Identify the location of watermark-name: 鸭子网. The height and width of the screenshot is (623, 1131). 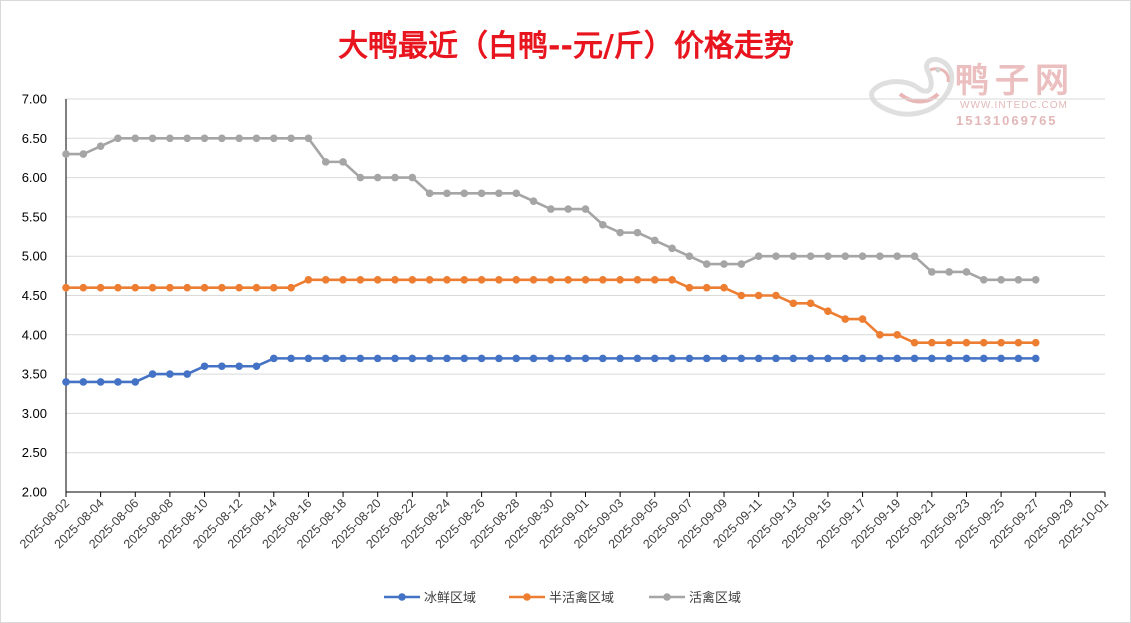
(1015, 81).